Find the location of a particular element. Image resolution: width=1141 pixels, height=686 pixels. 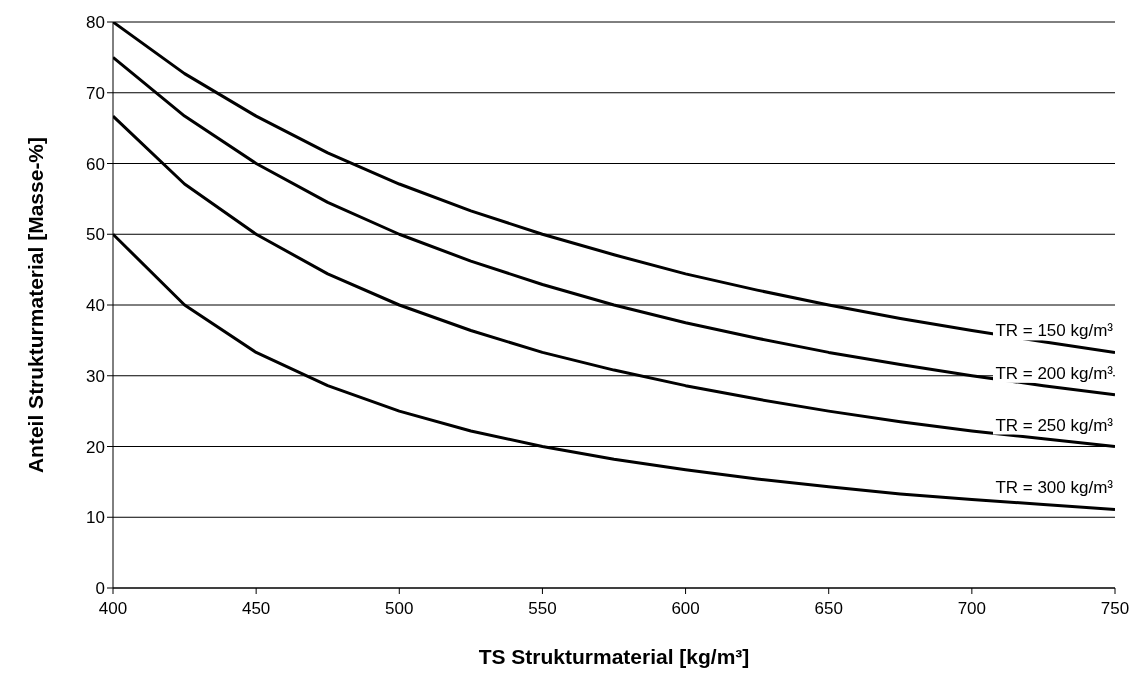

y-tick-label: 50 is located at coordinates (95, 235).